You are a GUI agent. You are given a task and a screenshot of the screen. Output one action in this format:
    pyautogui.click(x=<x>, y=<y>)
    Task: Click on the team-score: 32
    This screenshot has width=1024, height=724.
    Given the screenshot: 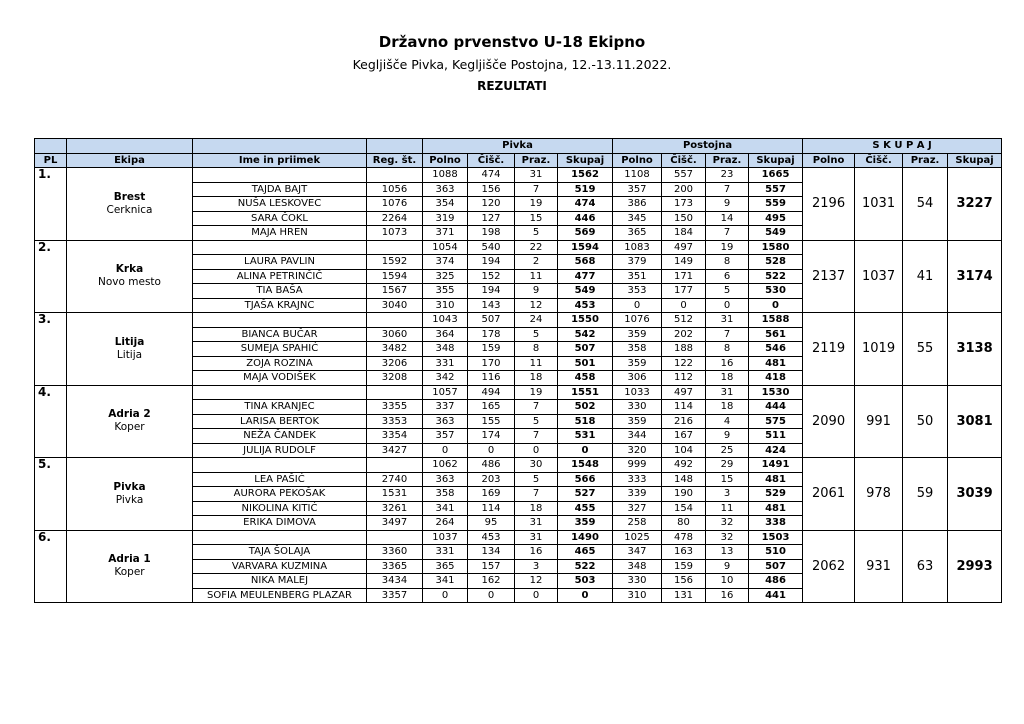 What is the action you would take?
    pyautogui.click(x=727, y=537)
    